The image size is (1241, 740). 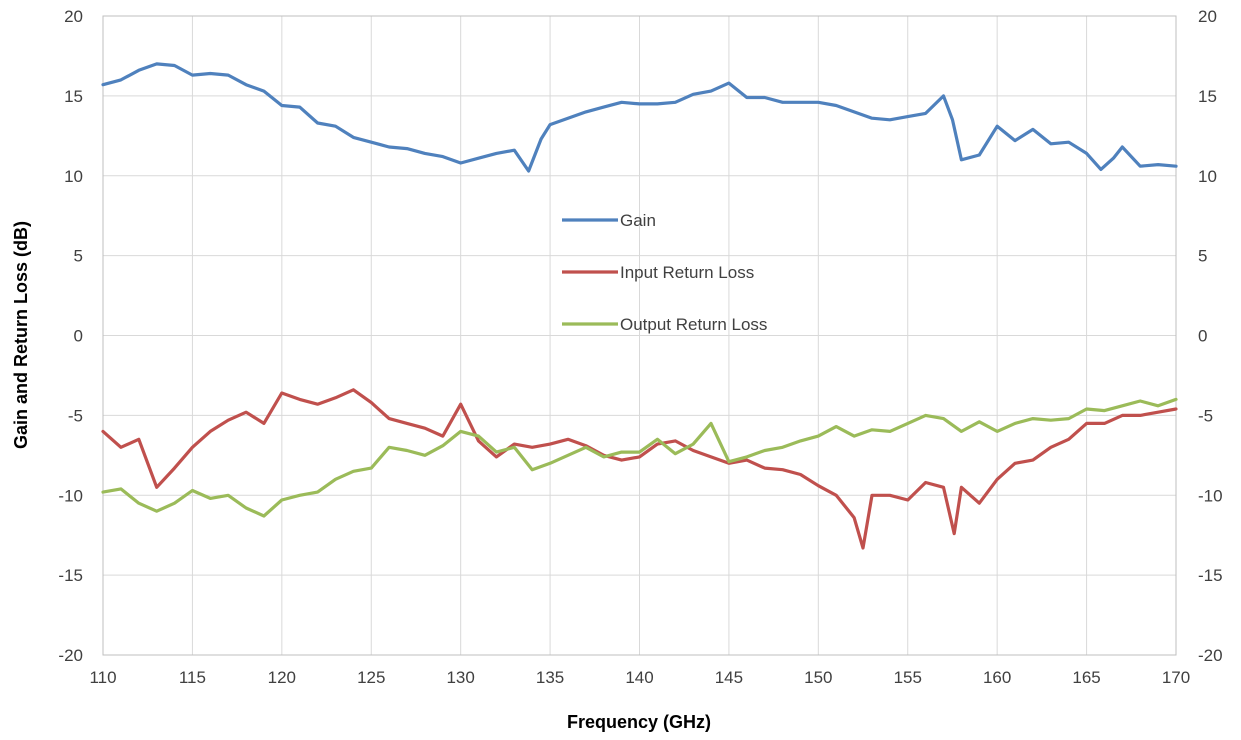 I want to click on x-tick-label: 120, so click(x=282, y=677).